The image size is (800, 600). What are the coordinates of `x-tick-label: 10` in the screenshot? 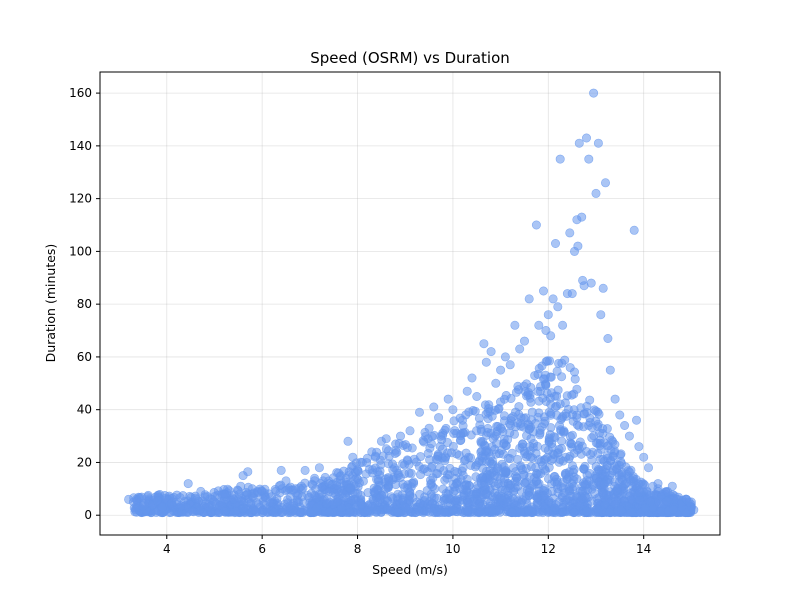 It's located at (452, 549).